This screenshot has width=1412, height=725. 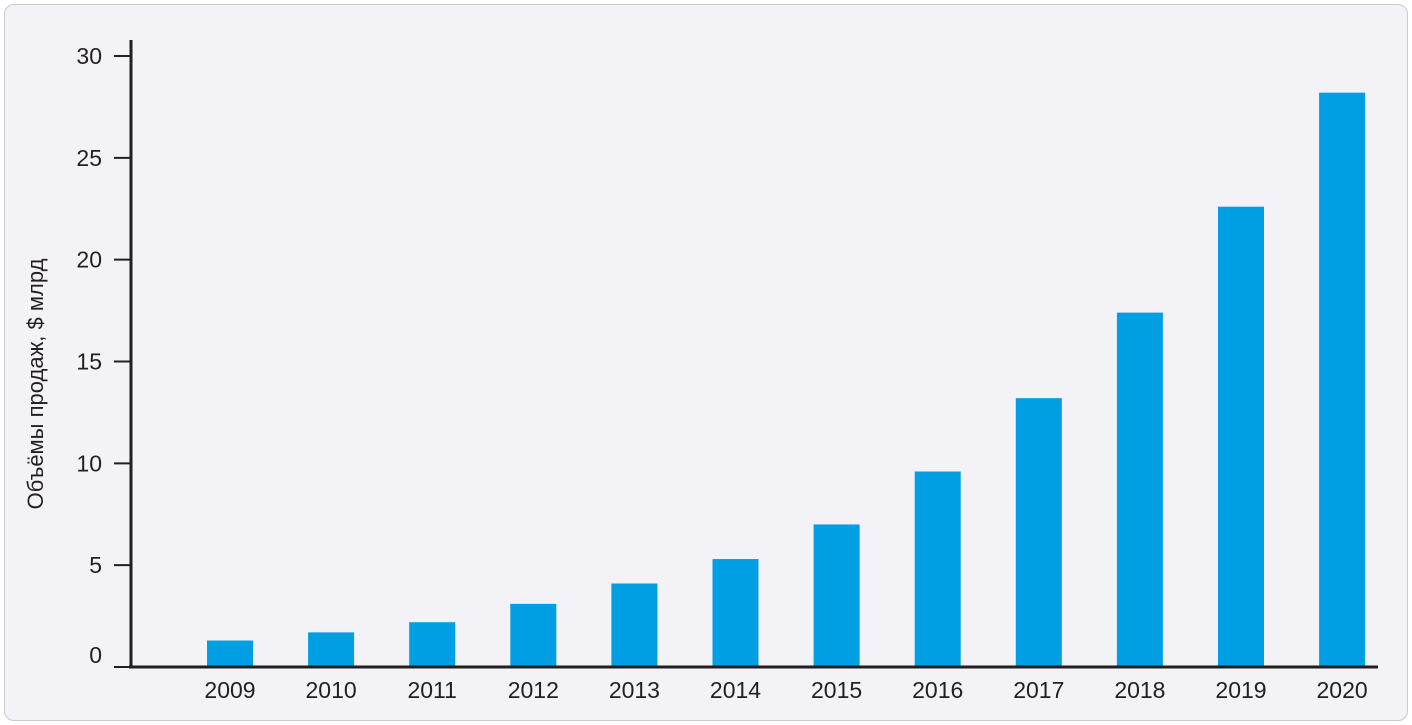 What do you see at coordinates (331, 649) in the screenshot?
I see `bar-2010` at bounding box center [331, 649].